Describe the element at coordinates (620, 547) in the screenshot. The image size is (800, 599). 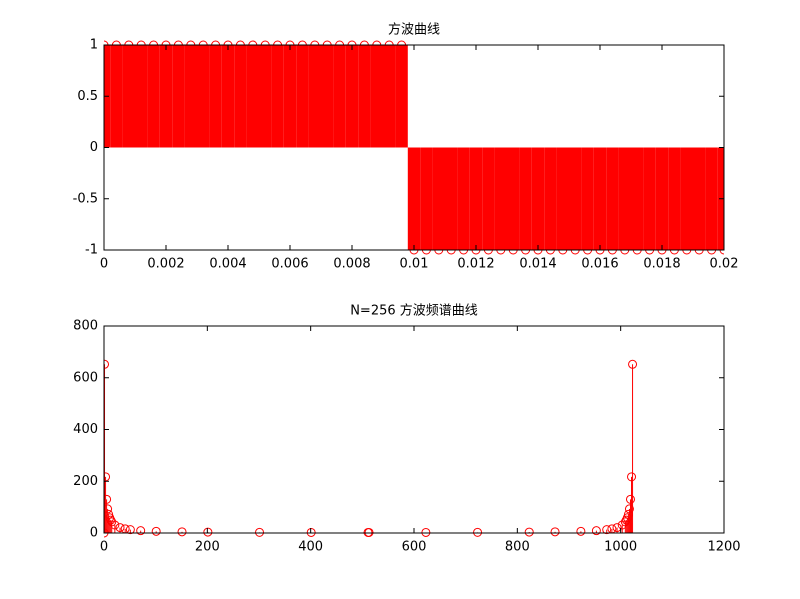
I see `x-tick-label: 1000` at that location.